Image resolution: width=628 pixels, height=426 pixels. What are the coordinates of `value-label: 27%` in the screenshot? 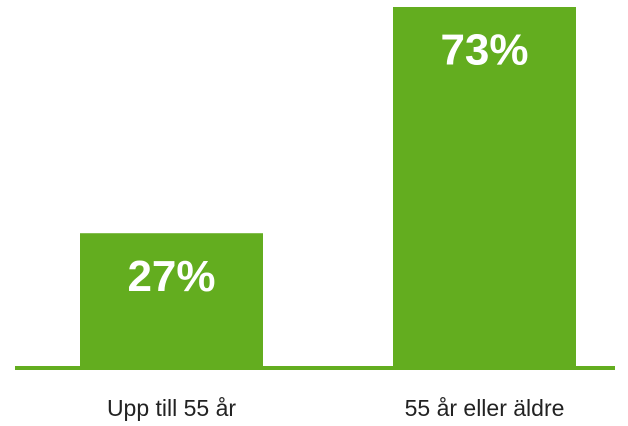 It's located at (171, 276).